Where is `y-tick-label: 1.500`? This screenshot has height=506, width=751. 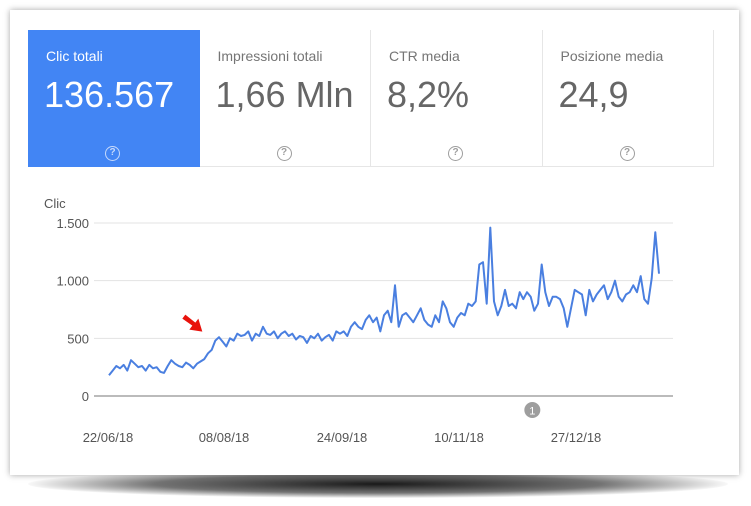 y-tick-label: 1.500 is located at coordinates (72, 223).